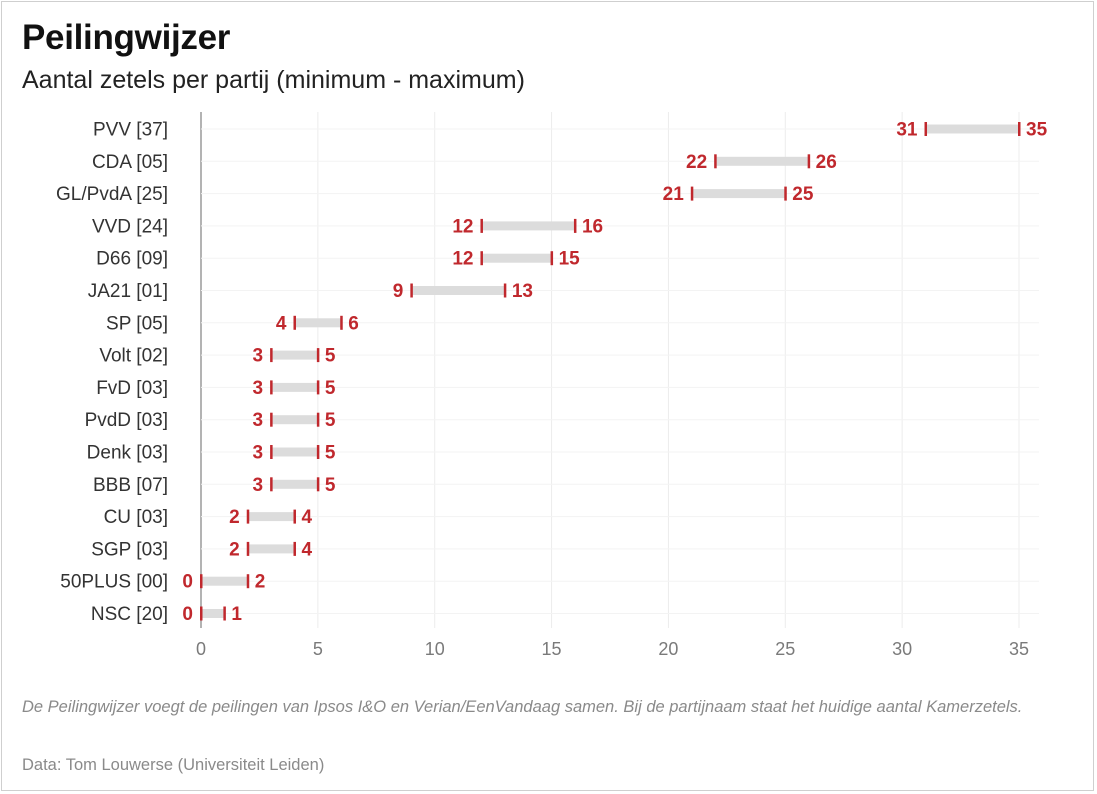 The image size is (1097, 794). What do you see at coordinates (173, 765) in the screenshot?
I see `data-source: Data: Tom Louwerse (Universiteit Leiden)` at bounding box center [173, 765].